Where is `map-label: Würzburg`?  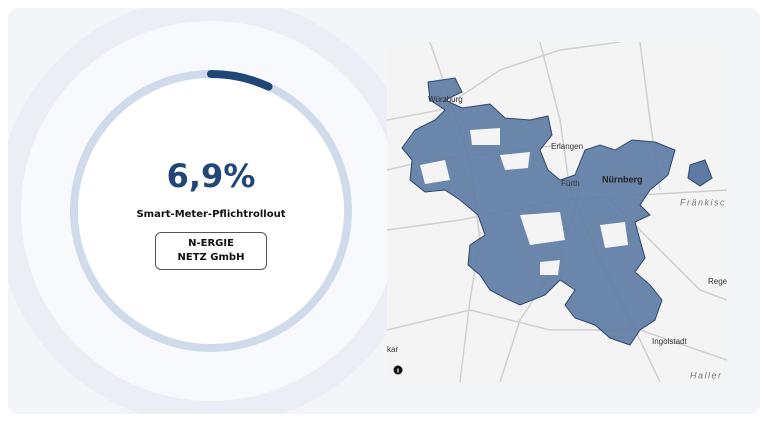
map-label: Würzburg is located at coordinates (445, 99).